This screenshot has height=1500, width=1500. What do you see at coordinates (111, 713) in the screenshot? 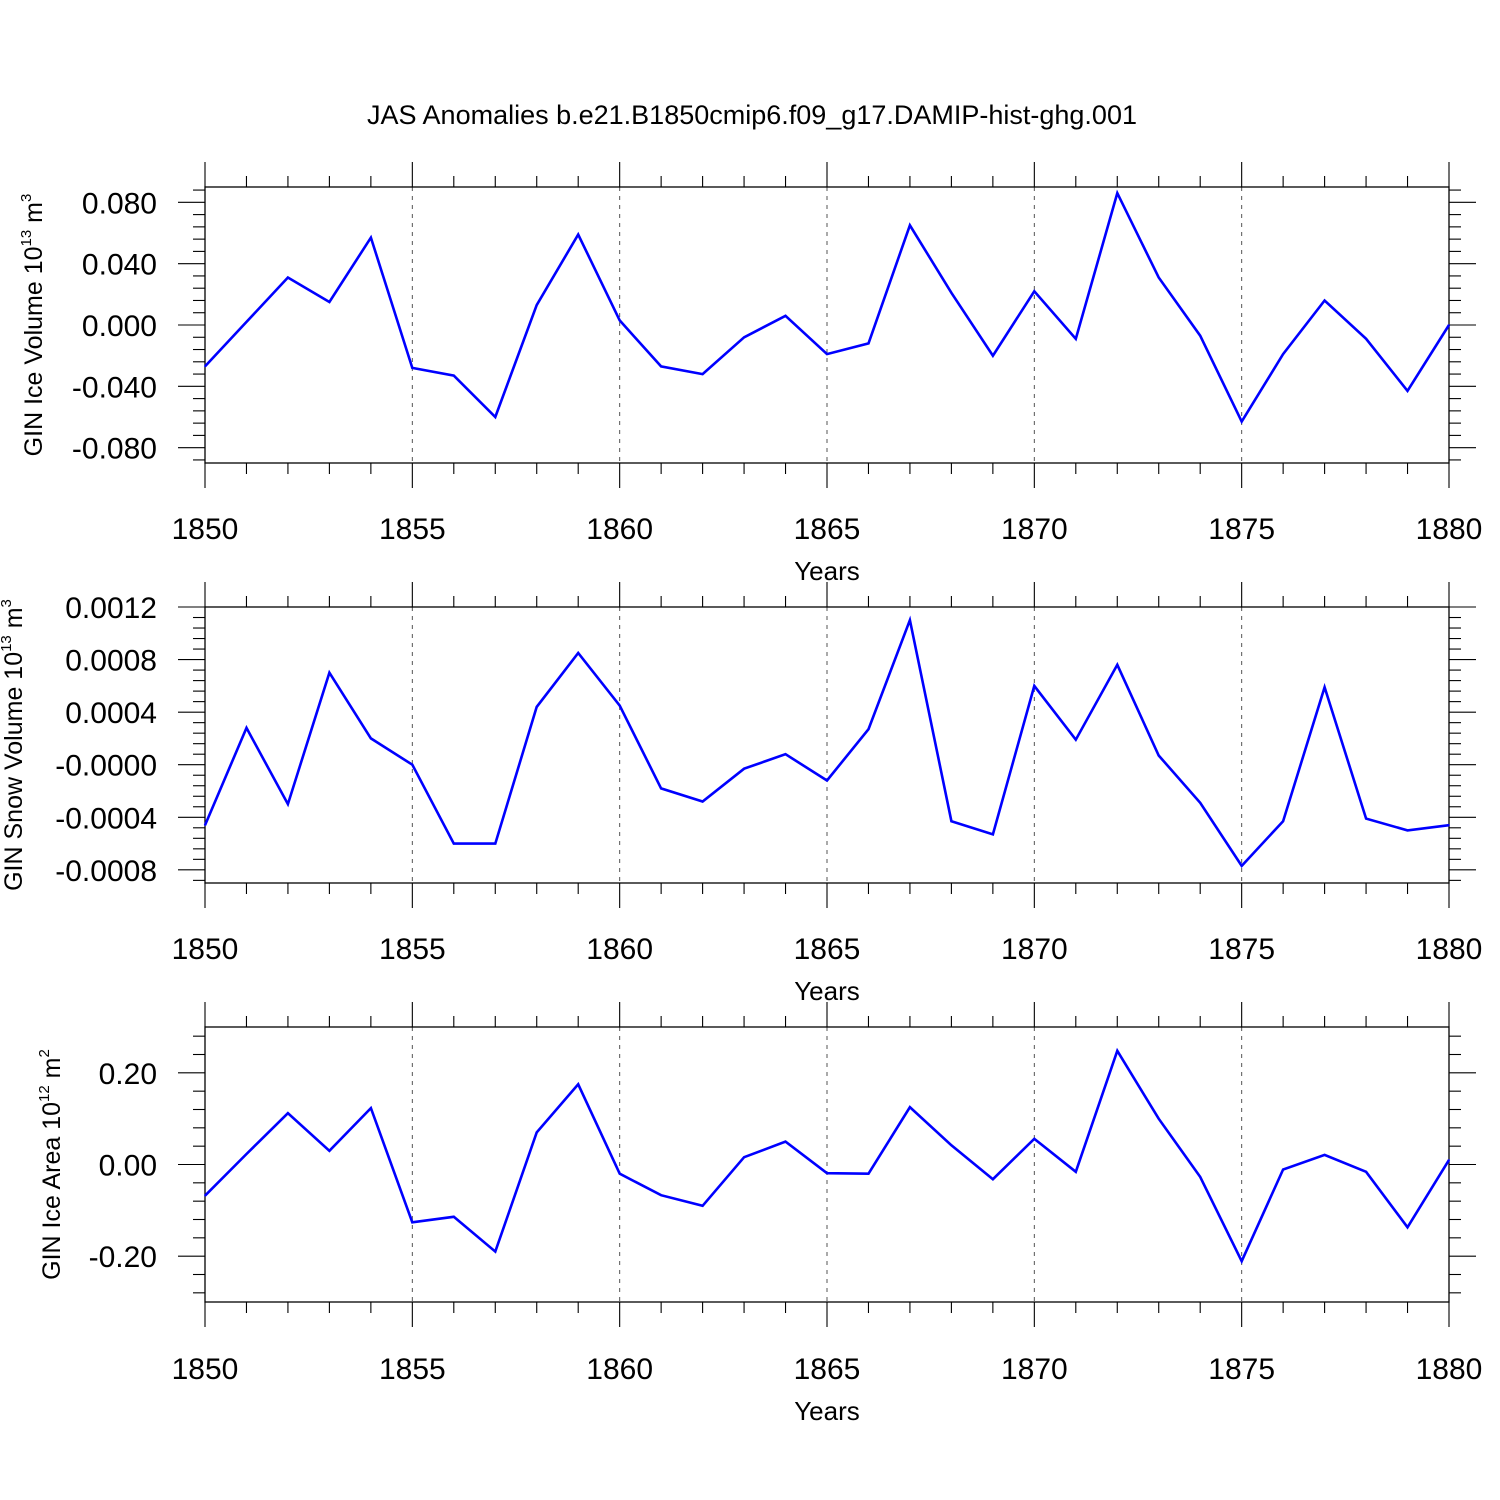
I see `y-tick-label: 0.0004` at bounding box center [111, 713].